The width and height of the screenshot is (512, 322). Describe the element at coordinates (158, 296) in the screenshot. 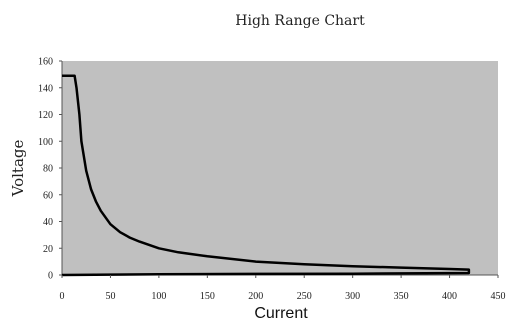

I see `x-tick-label: 100` at that location.